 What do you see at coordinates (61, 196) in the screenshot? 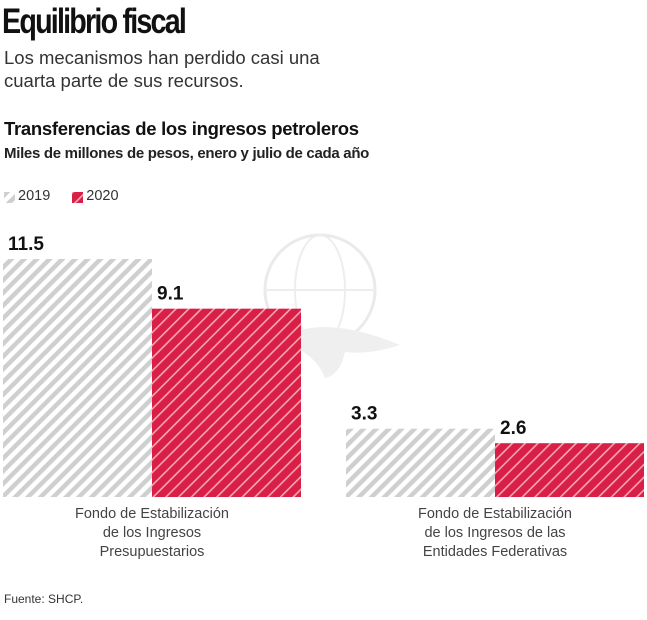
I see `legend: 2019 2020` at bounding box center [61, 196].